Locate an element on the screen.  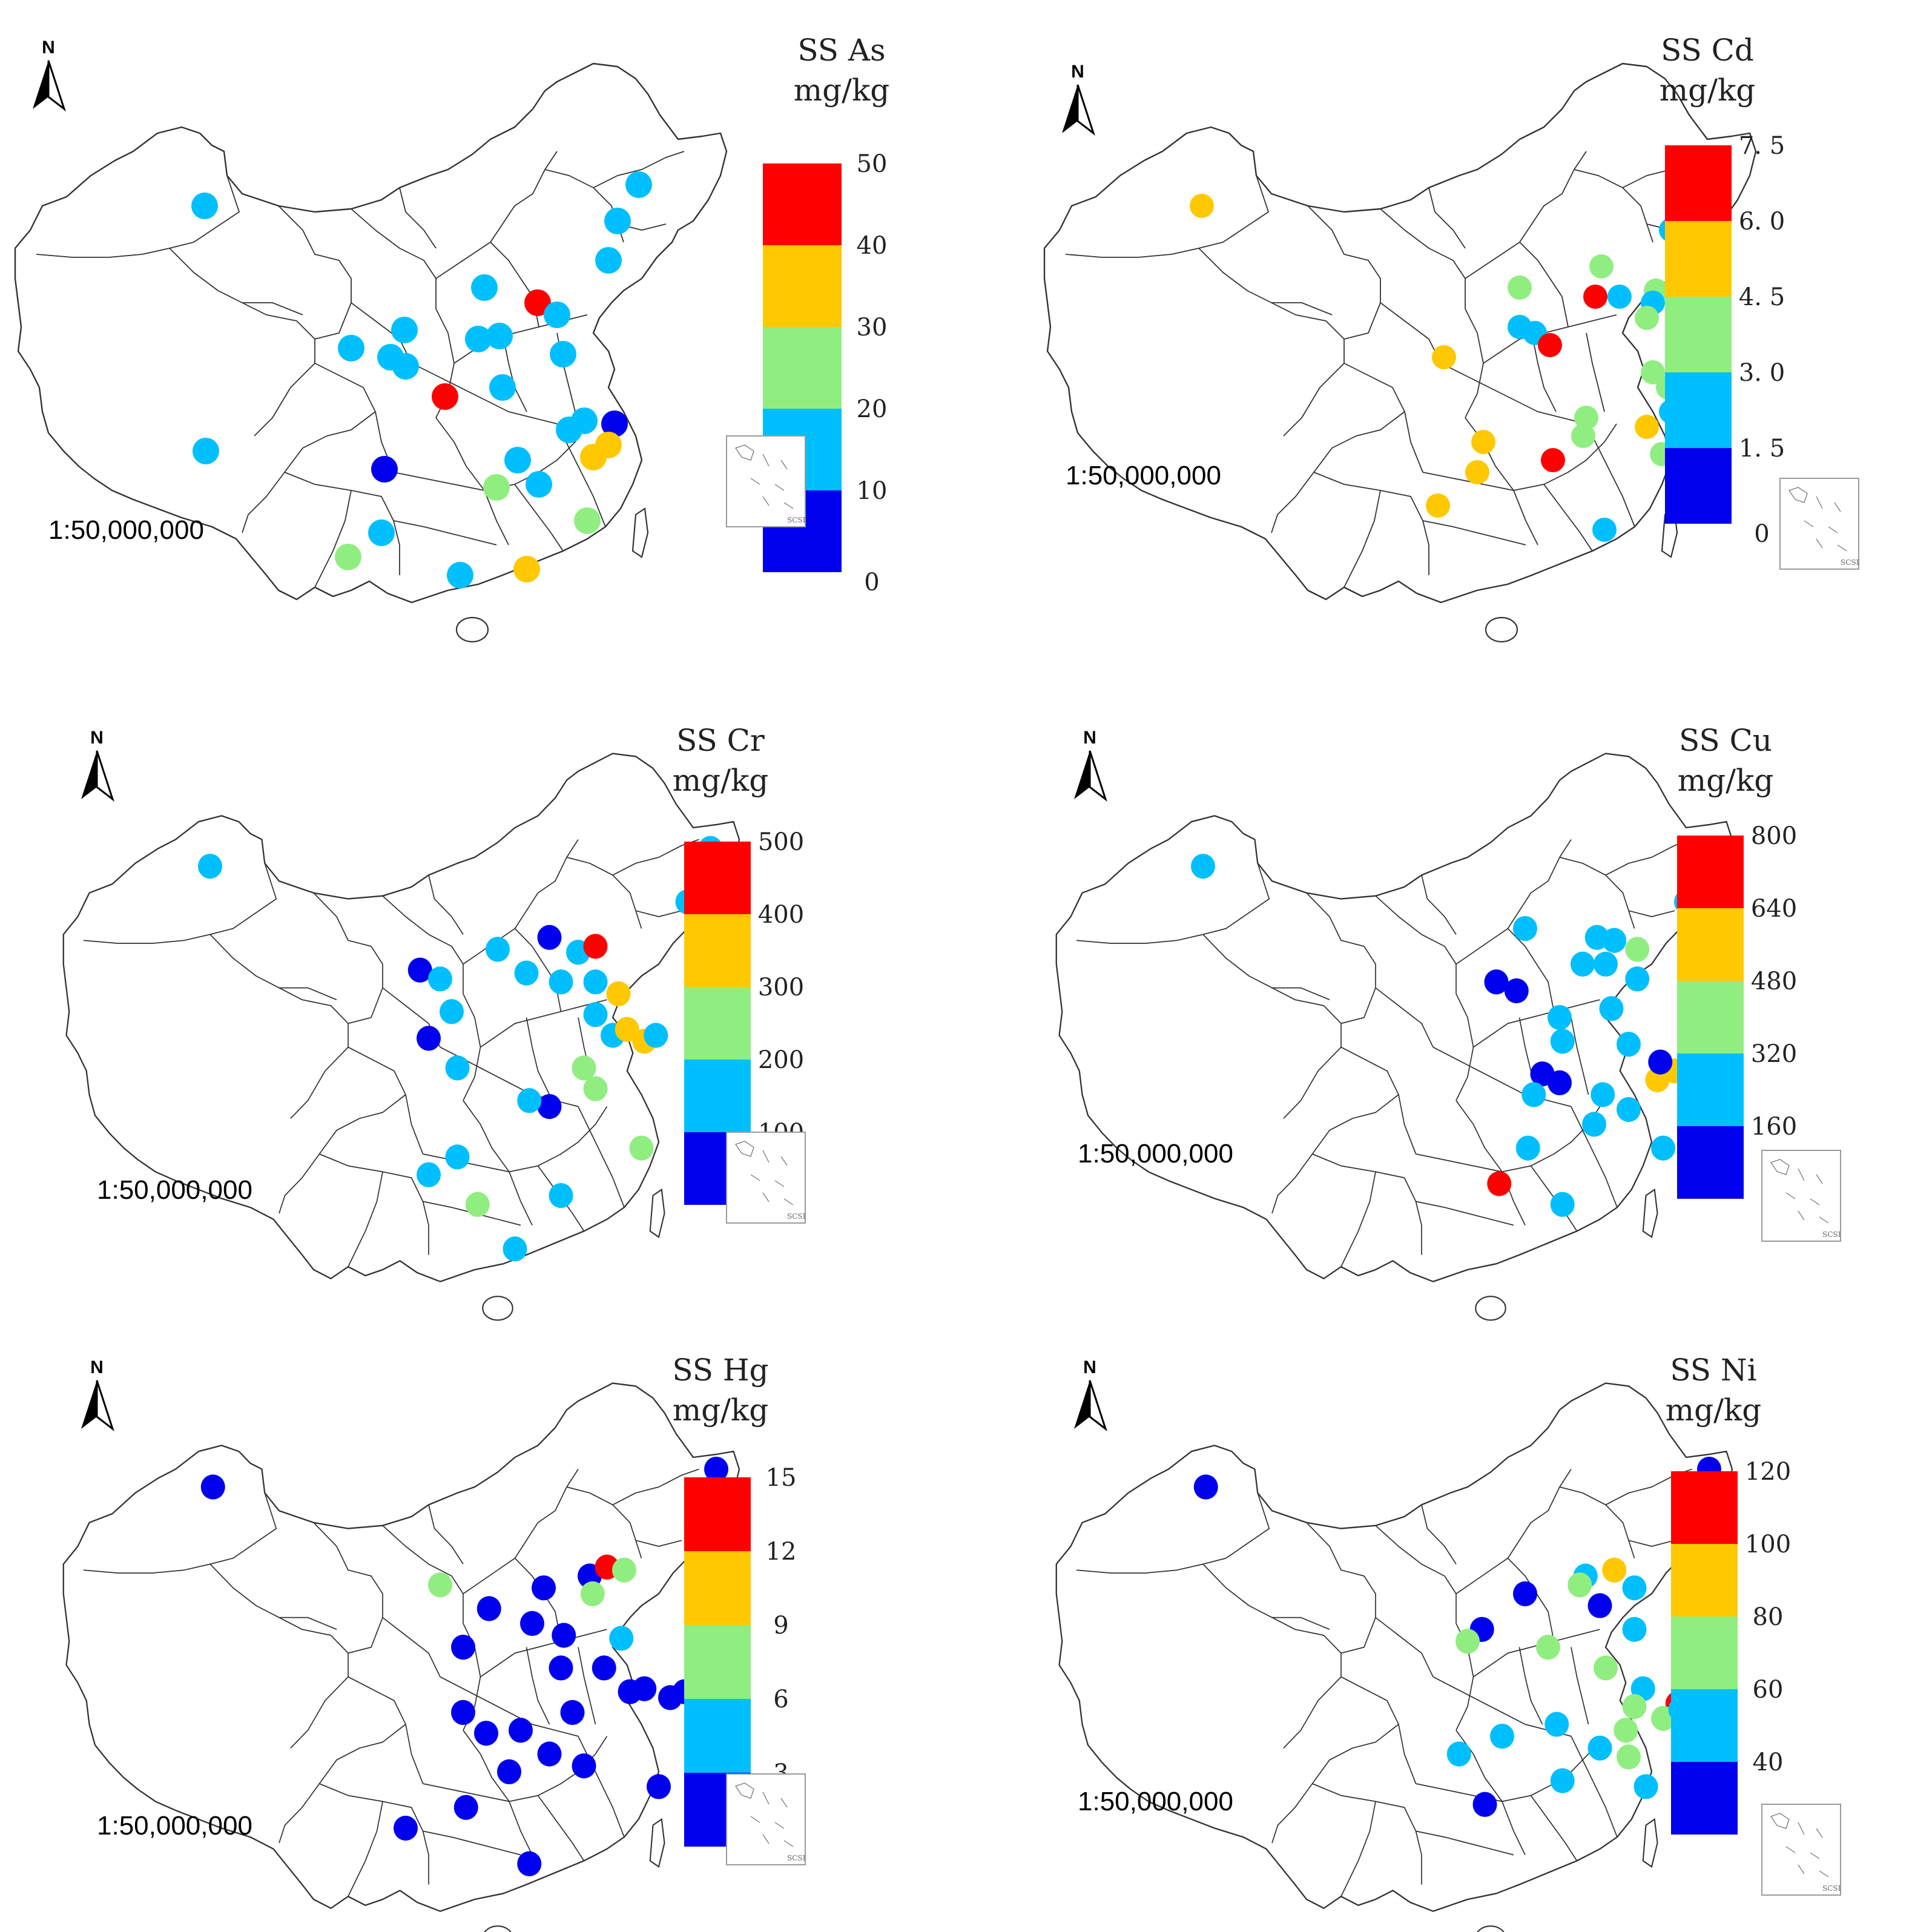
inset-label: SCSI is located at coordinates (1850, 562).